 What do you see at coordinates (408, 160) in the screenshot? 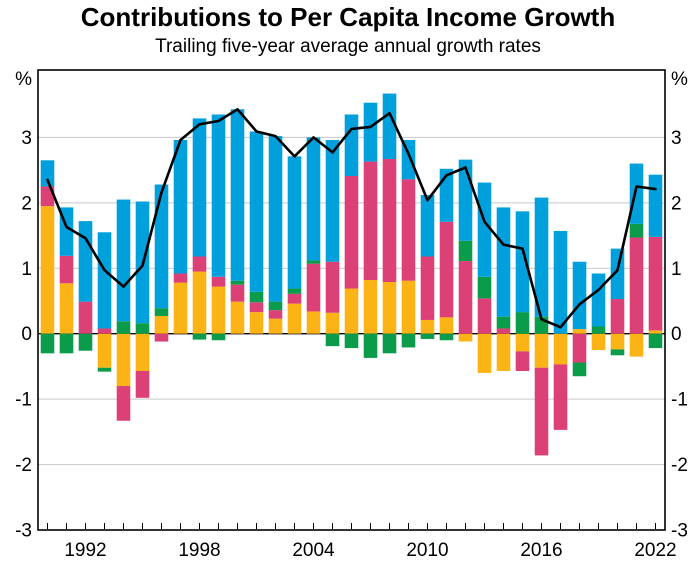
I see `bar-segment-2009-blue-component` at bounding box center [408, 160].